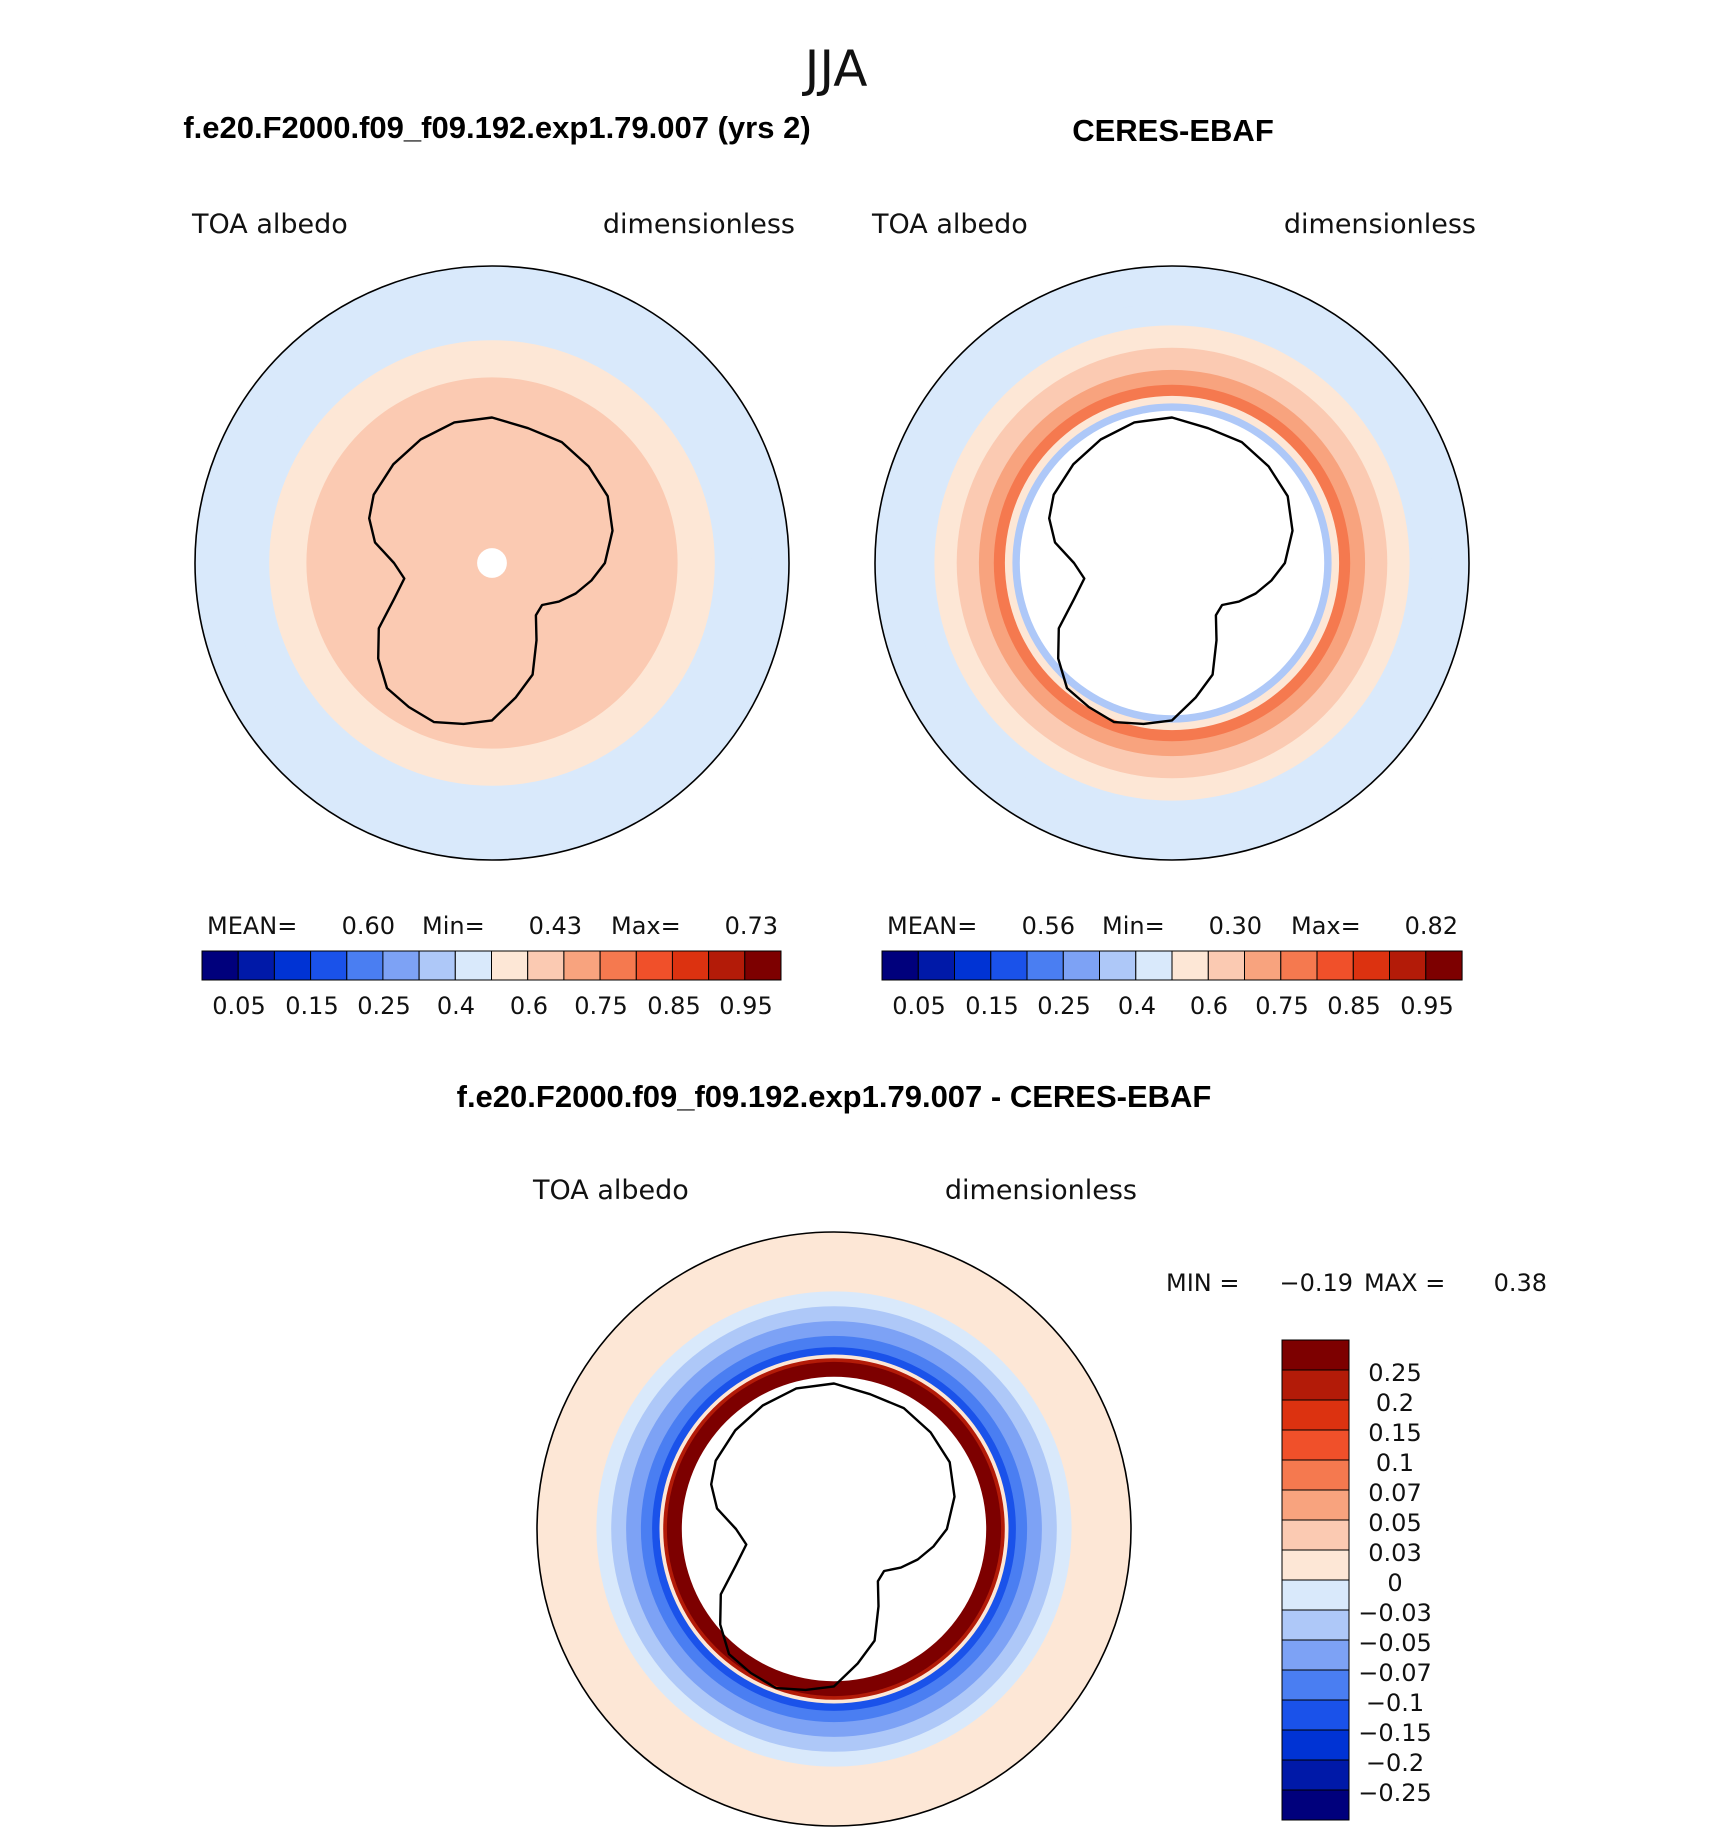 The image size is (1710, 1837). I want to click on obs-min-label: Min=, so click(1133, 926).